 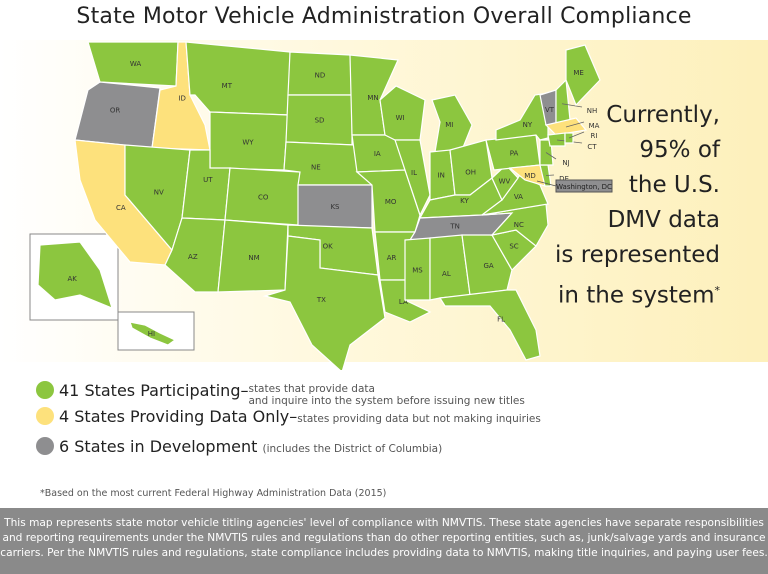 I want to click on state-label: HI, so click(x=151, y=334).